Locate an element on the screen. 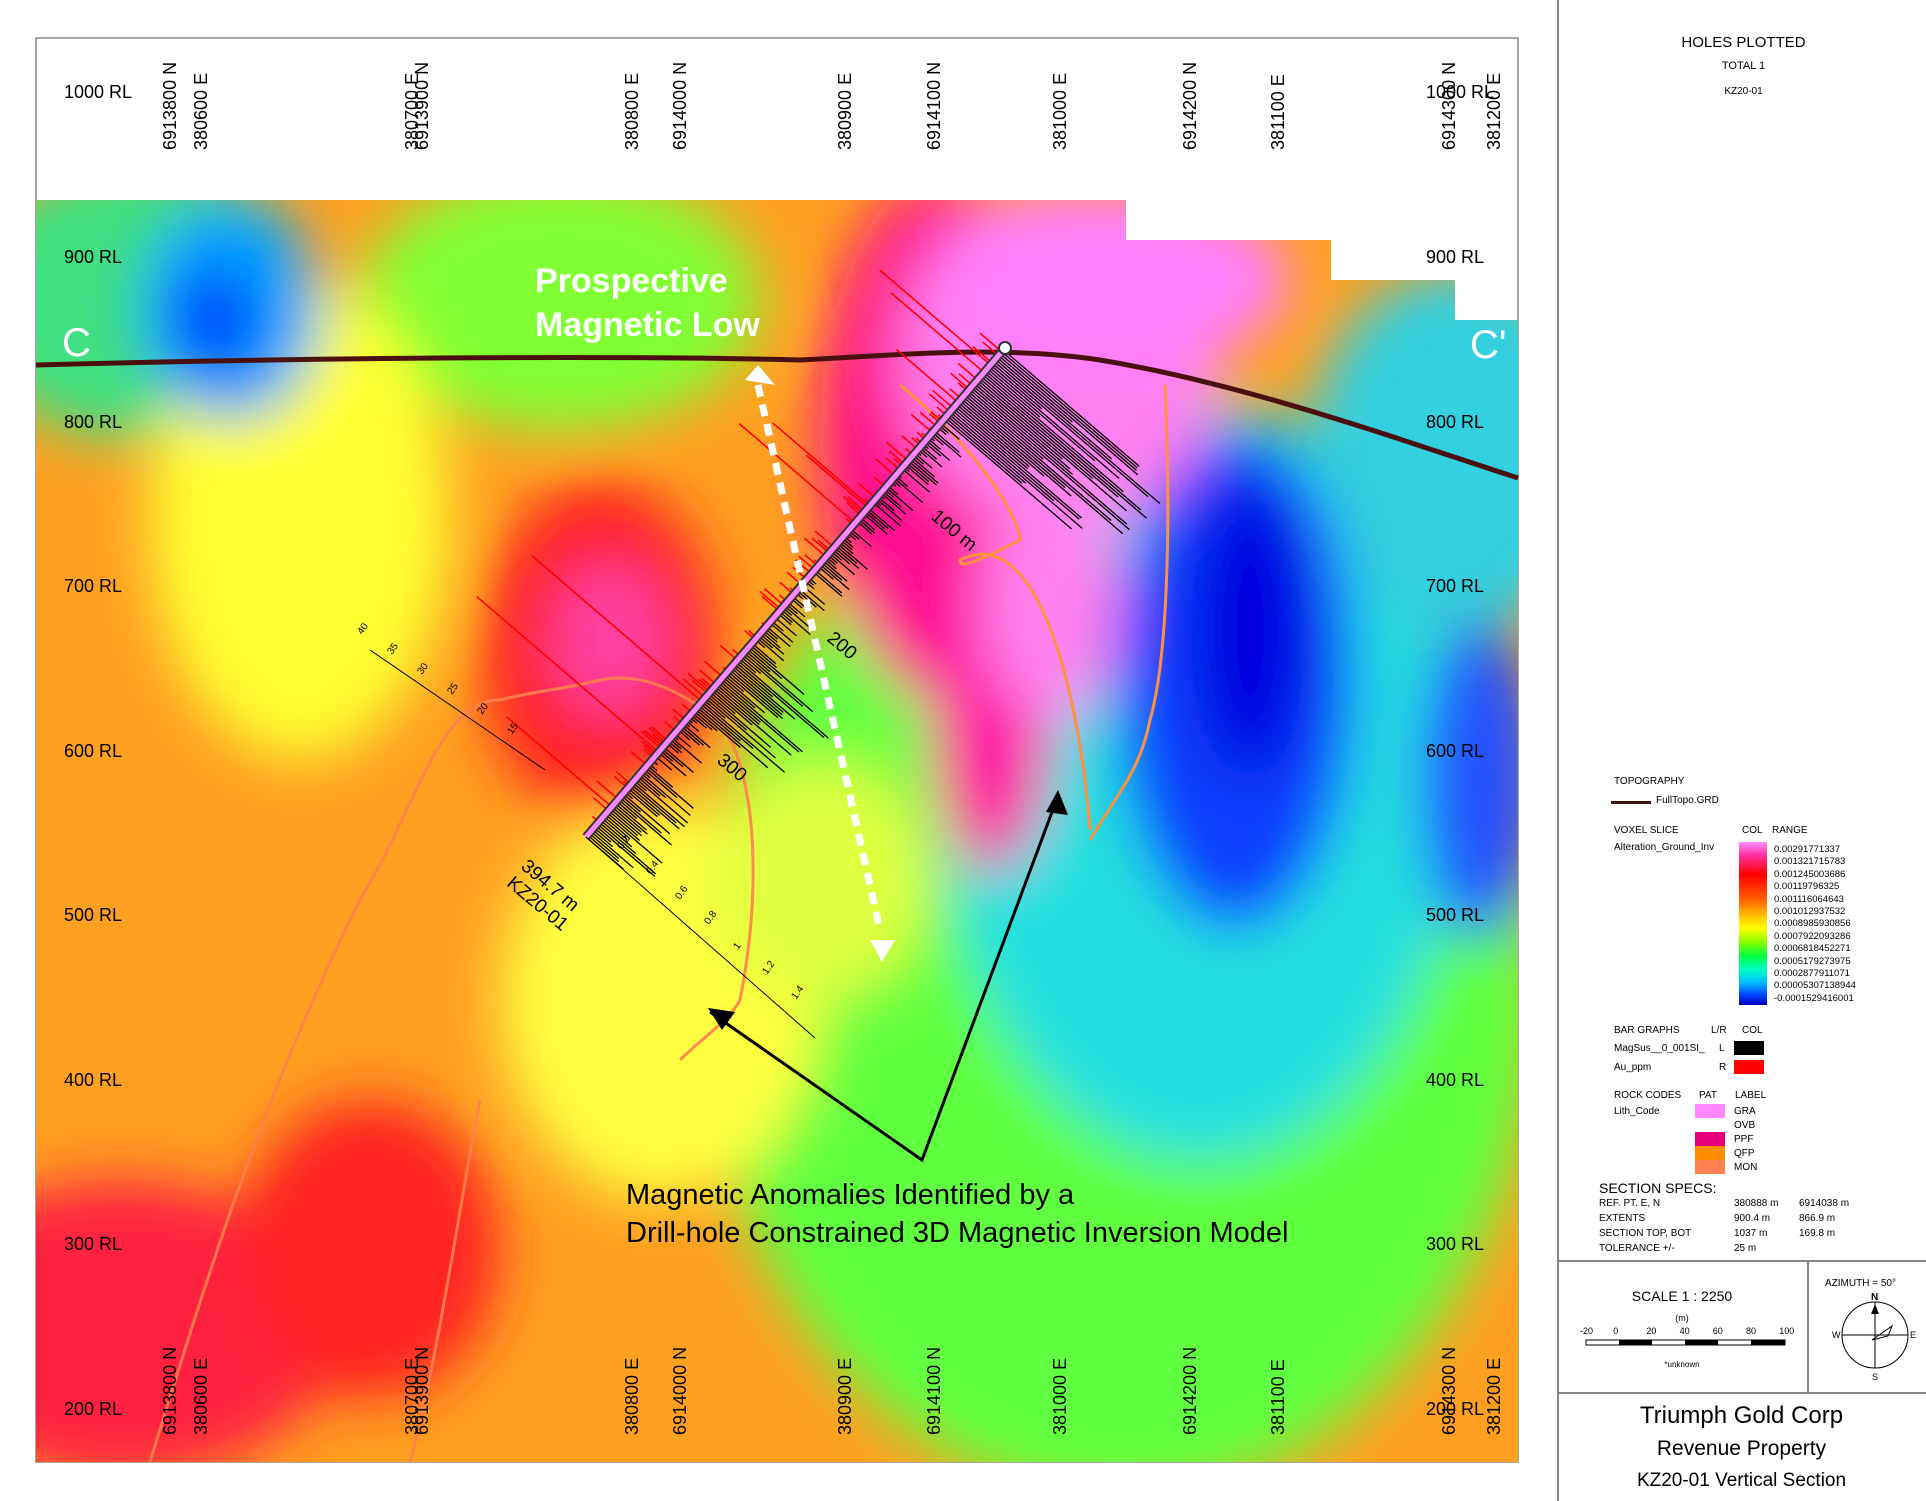 This screenshot has width=1926, height=1501. rock-pat-label: PAT is located at coordinates (1708, 1095).